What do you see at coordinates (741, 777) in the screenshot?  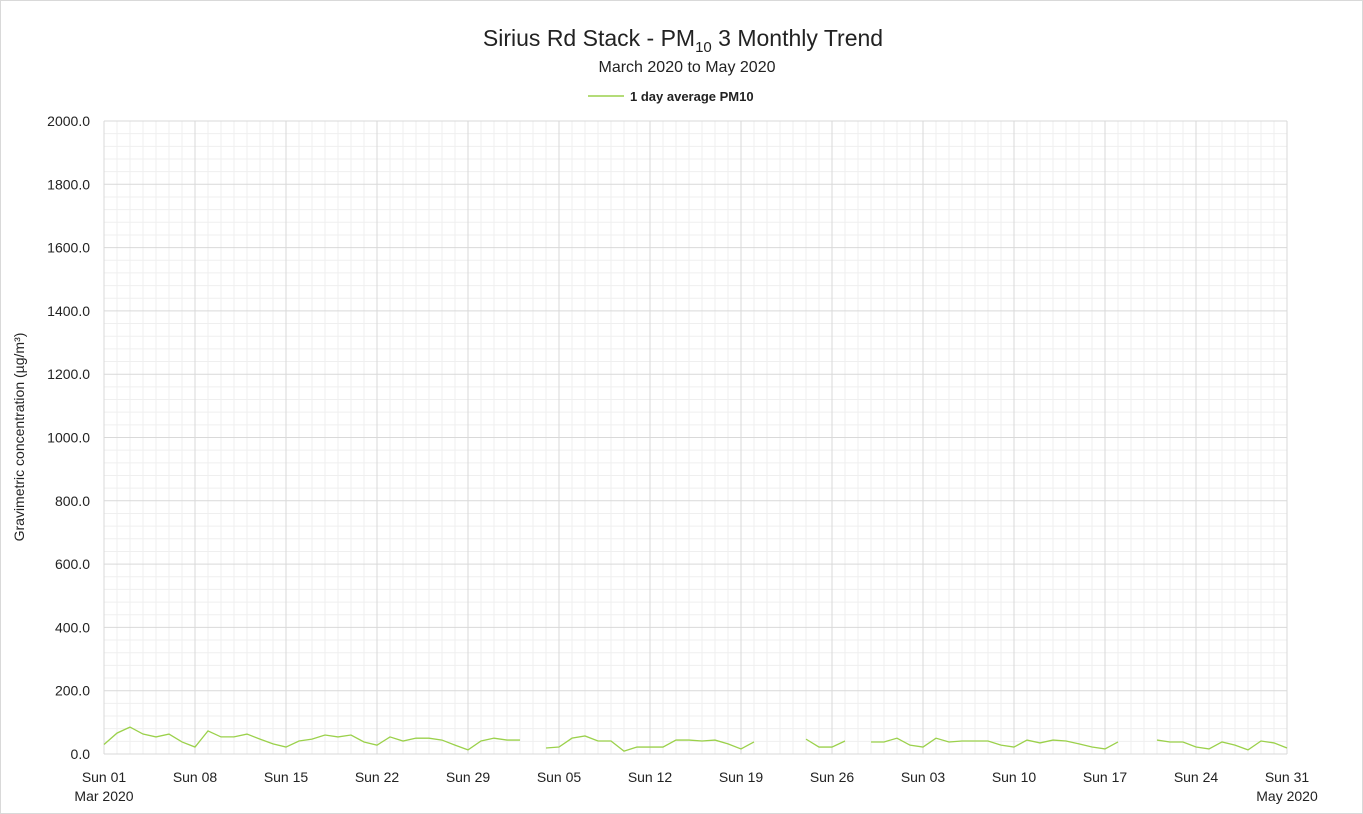 I see `x-tick-label: Sun 19` at bounding box center [741, 777].